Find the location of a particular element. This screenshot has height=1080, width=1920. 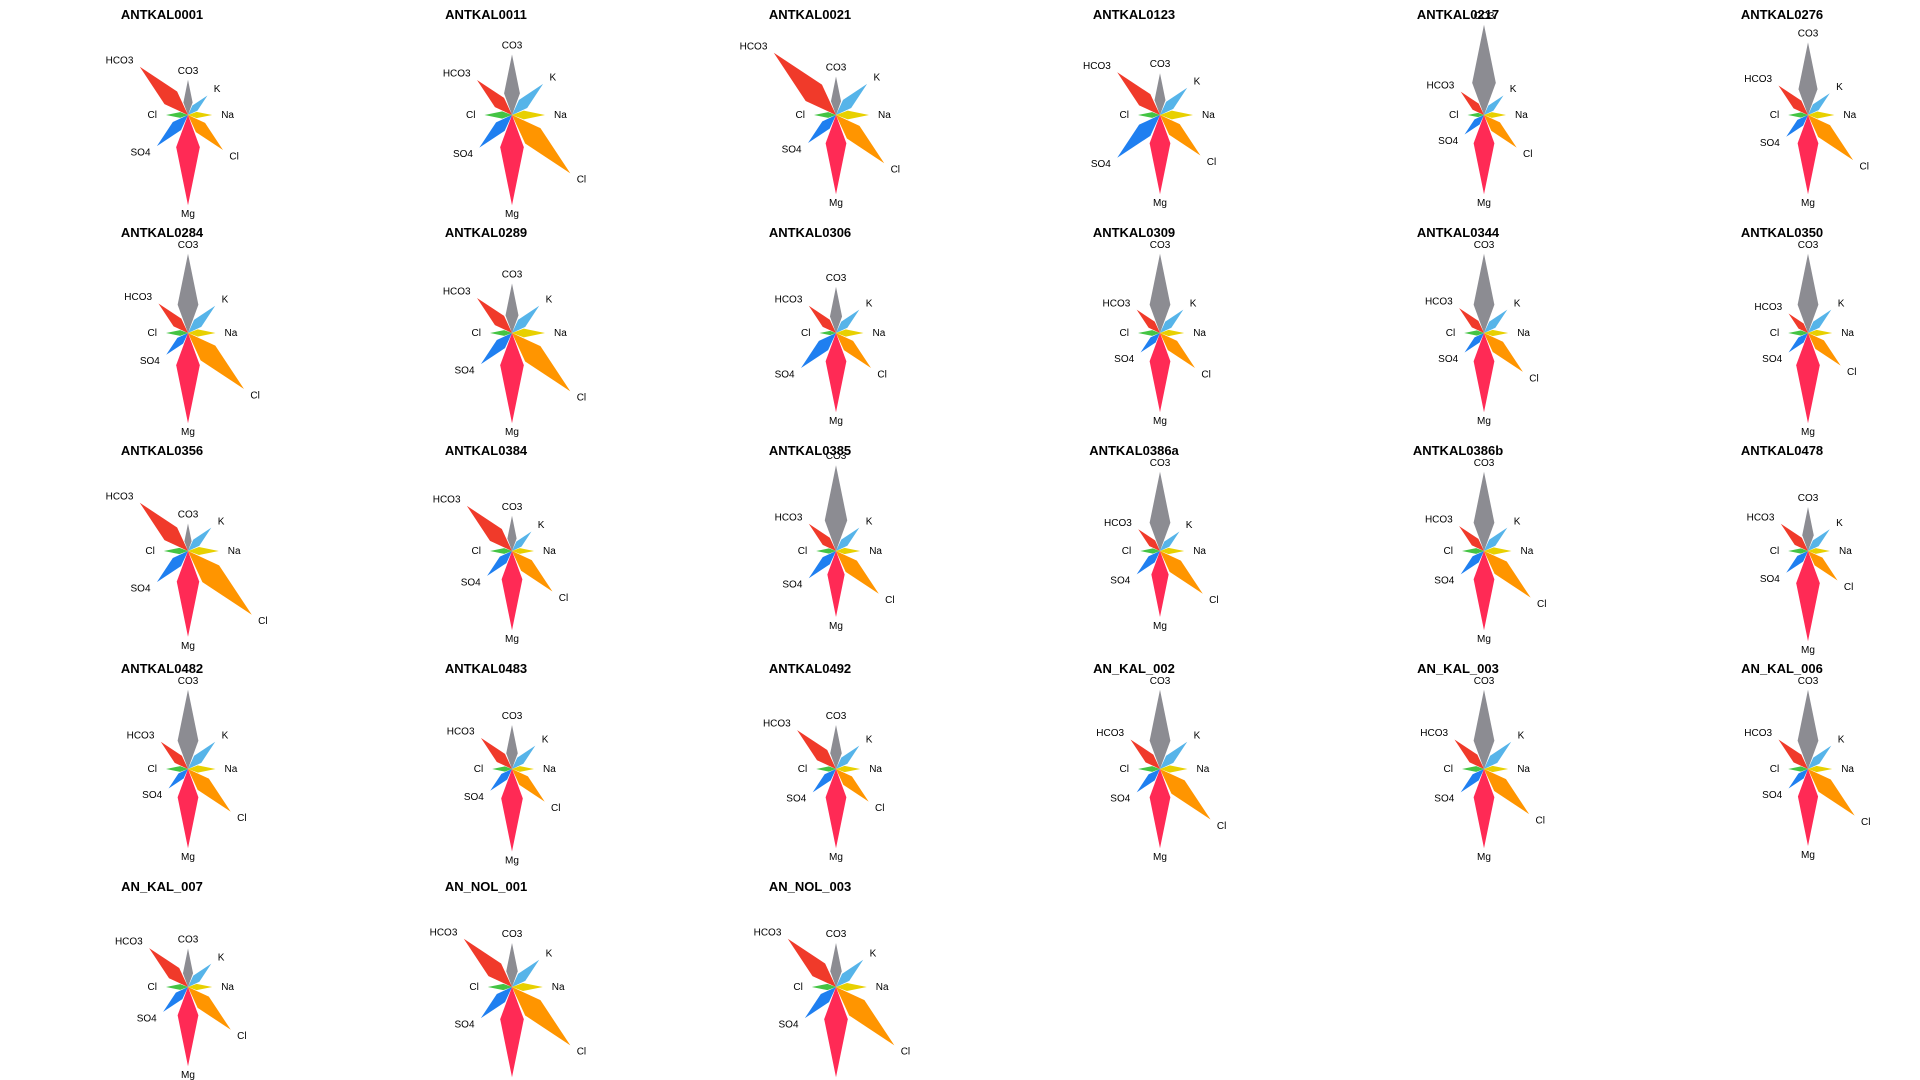

panel-title: ANTKAL0021 is located at coordinates (810, 14).